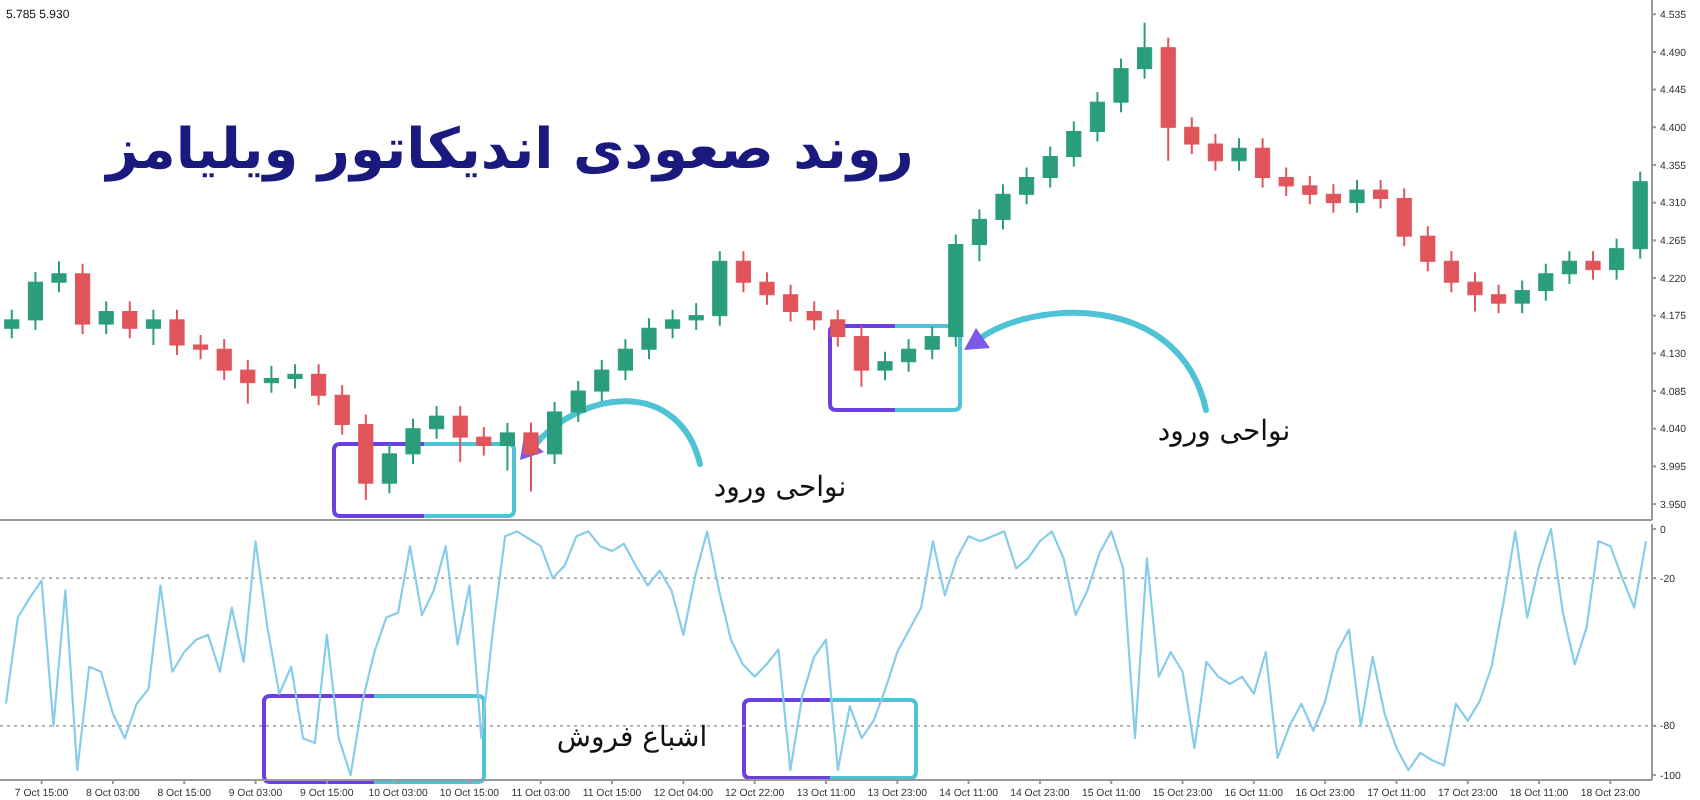 This screenshot has width=1700, height=800. I want to click on text: روند صعودی اندیکاتور ویلیامز, so click(508, 149).